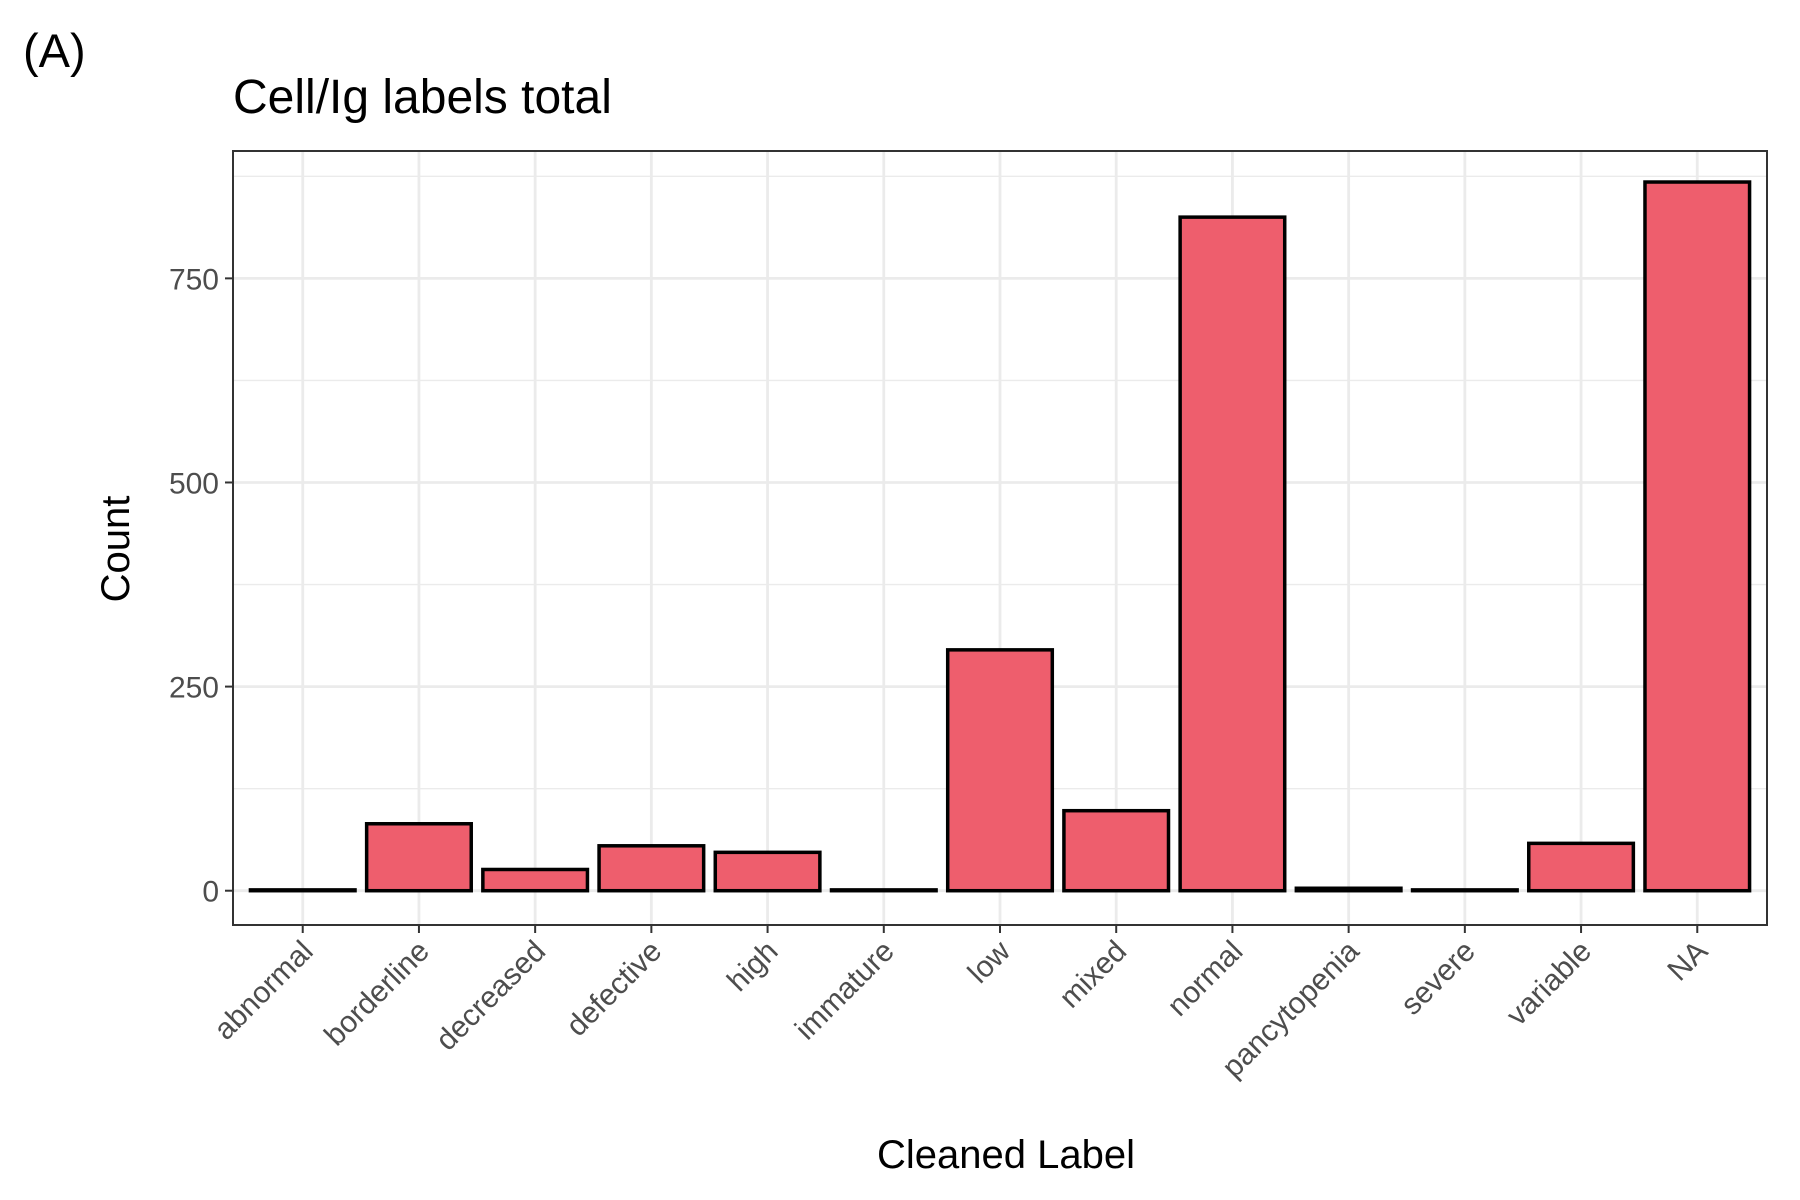 This screenshot has height=1200, width=1800. What do you see at coordinates (1205, 979) in the screenshot?
I see `x-tick-label: normal` at bounding box center [1205, 979].